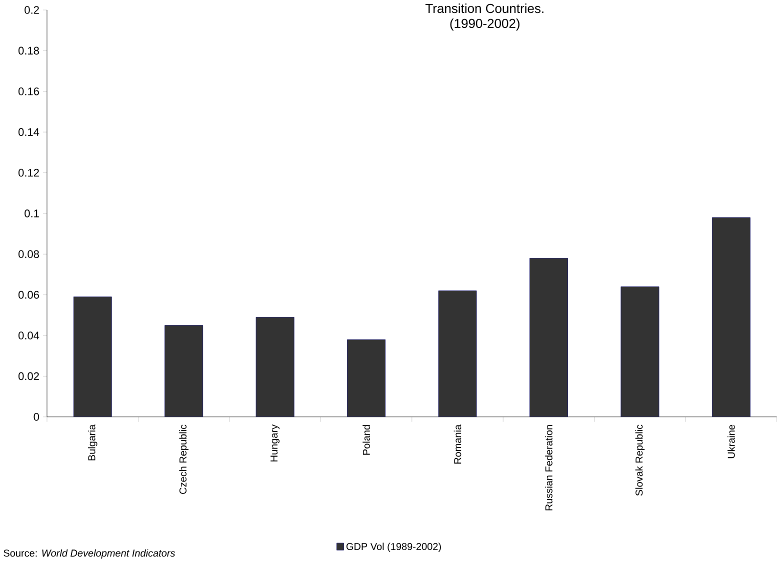 This screenshot has height=561, width=777. I want to click on y-tick-label: 0, so click(37, 417).